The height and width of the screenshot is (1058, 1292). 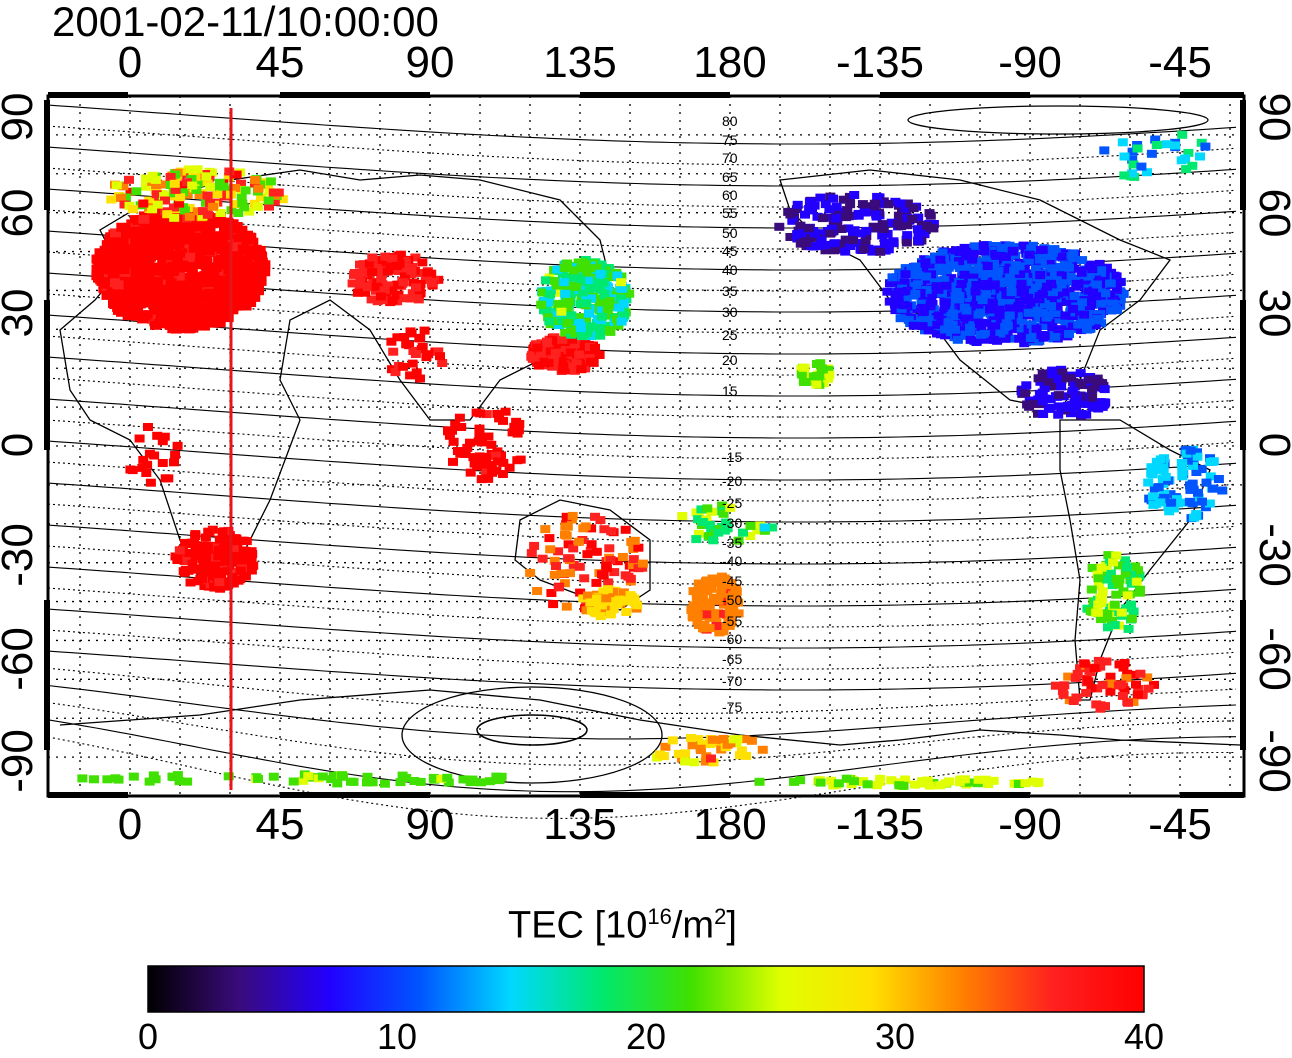 I want to click on y-tick-right: -30, so click(x=1271, y=555).